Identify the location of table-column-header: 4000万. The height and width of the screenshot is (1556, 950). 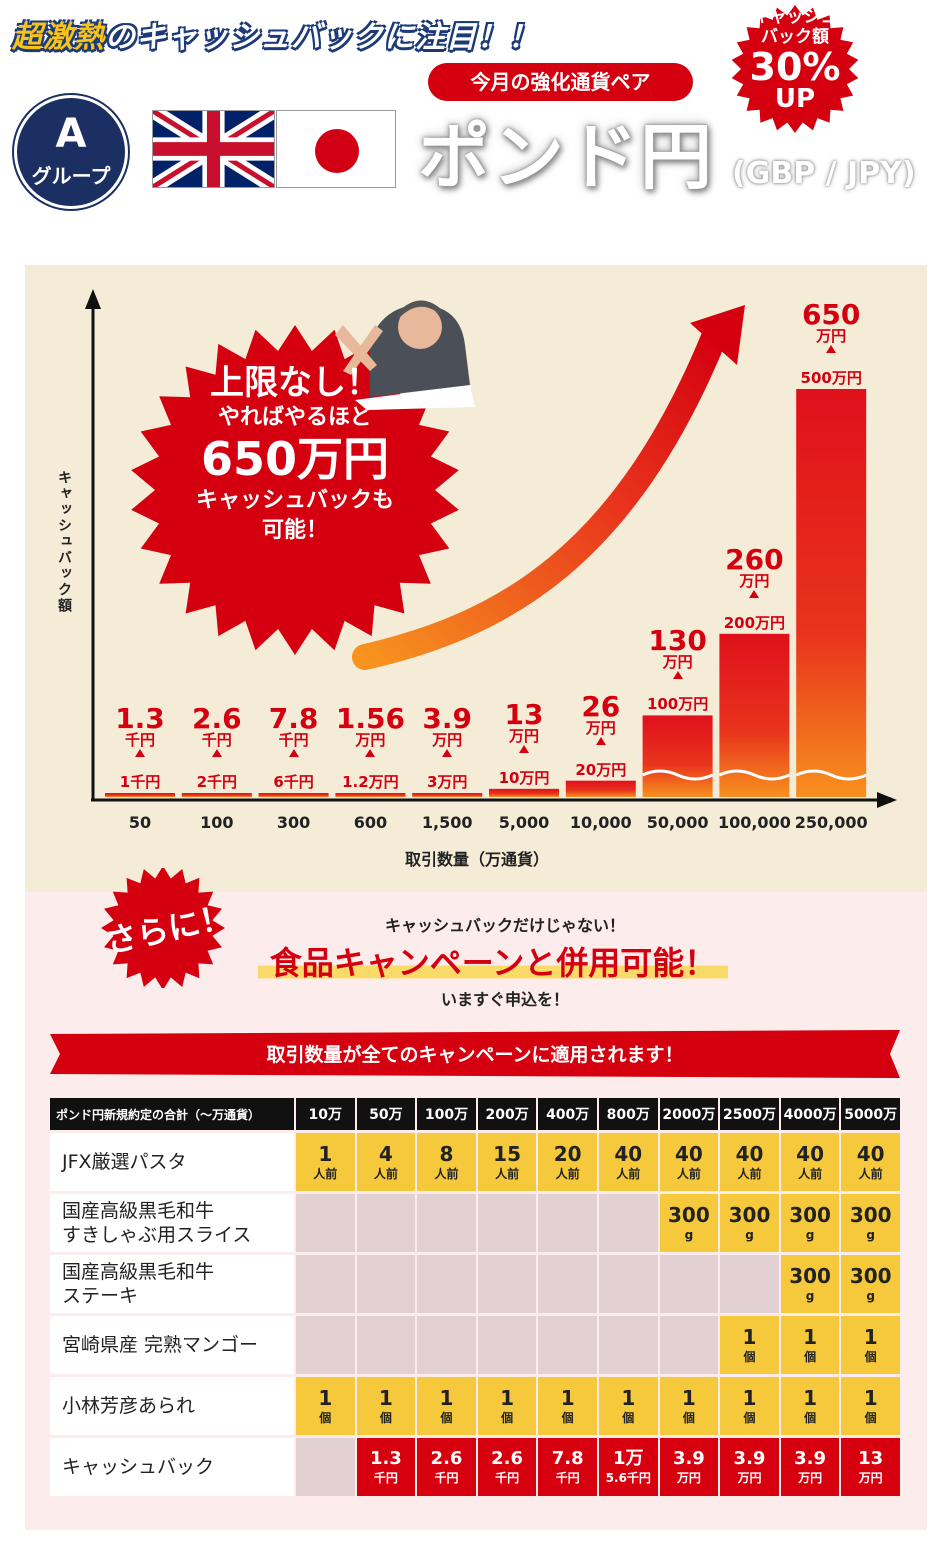
(810, 1114).